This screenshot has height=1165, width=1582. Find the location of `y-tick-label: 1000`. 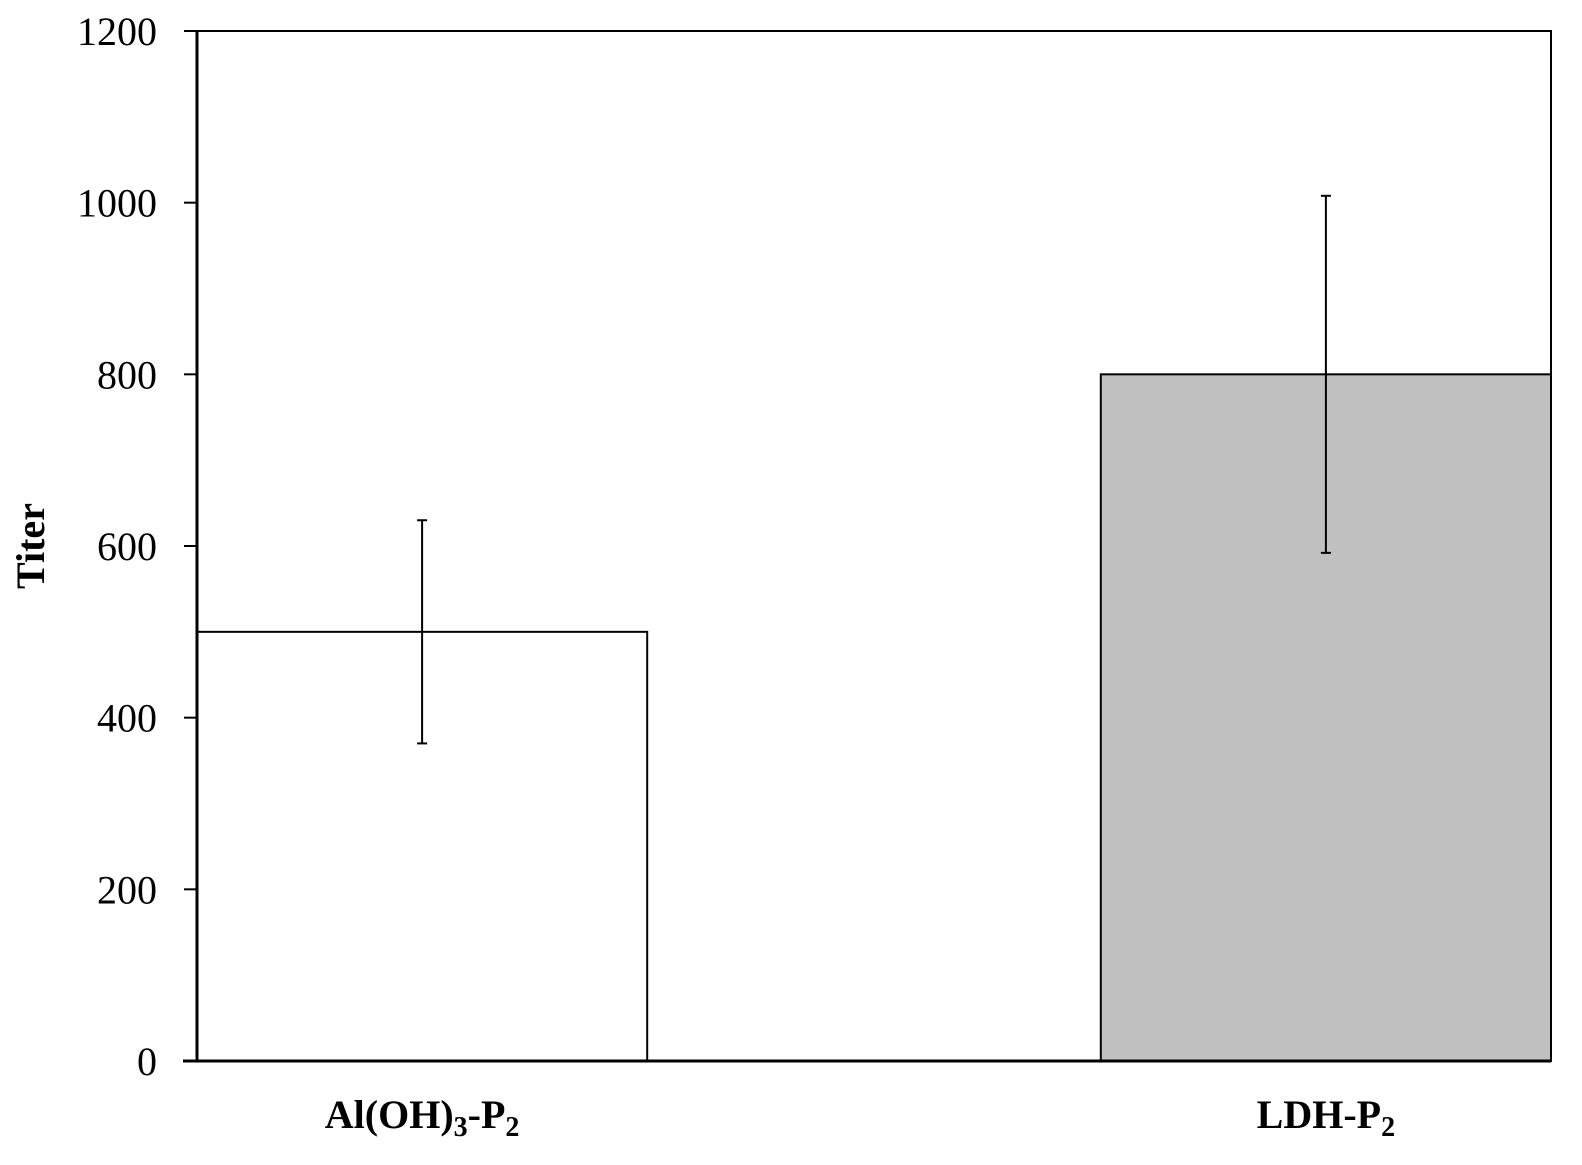

y-tick-label: 1000 is located at coordinates (117, 203).